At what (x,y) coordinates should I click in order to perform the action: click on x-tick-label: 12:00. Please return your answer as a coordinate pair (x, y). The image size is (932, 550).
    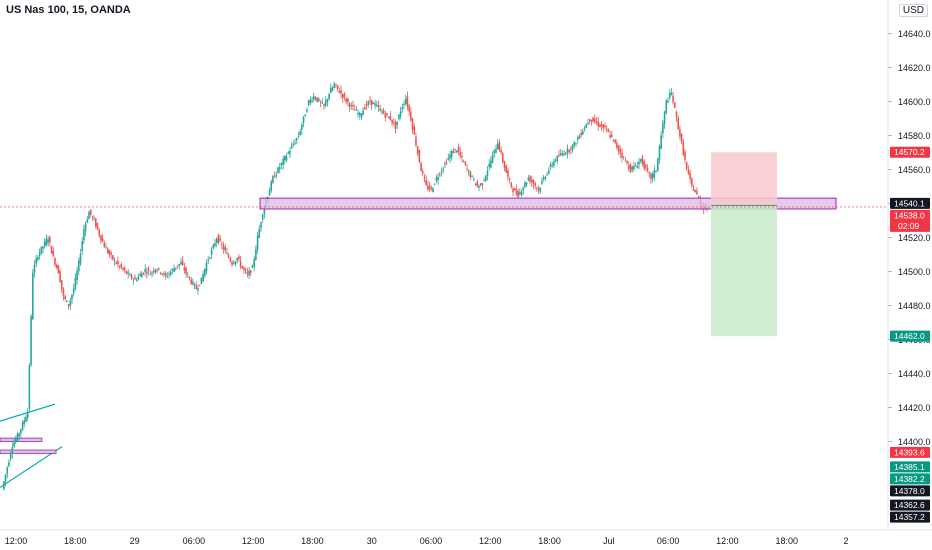
    Looking at the image, I should click on (727, 541).